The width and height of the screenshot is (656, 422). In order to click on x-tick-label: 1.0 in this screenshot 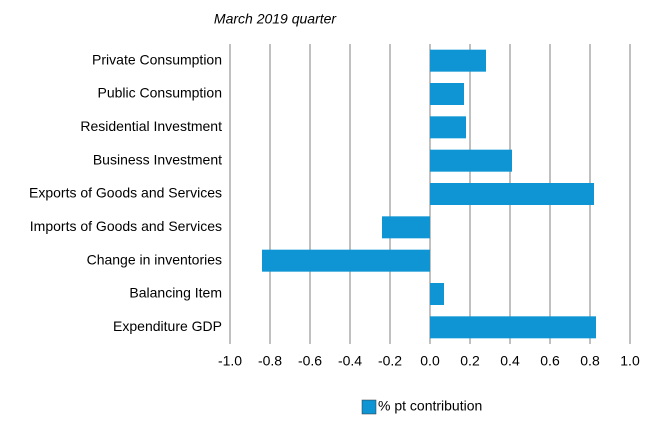, I will do `click(630, 361)`.